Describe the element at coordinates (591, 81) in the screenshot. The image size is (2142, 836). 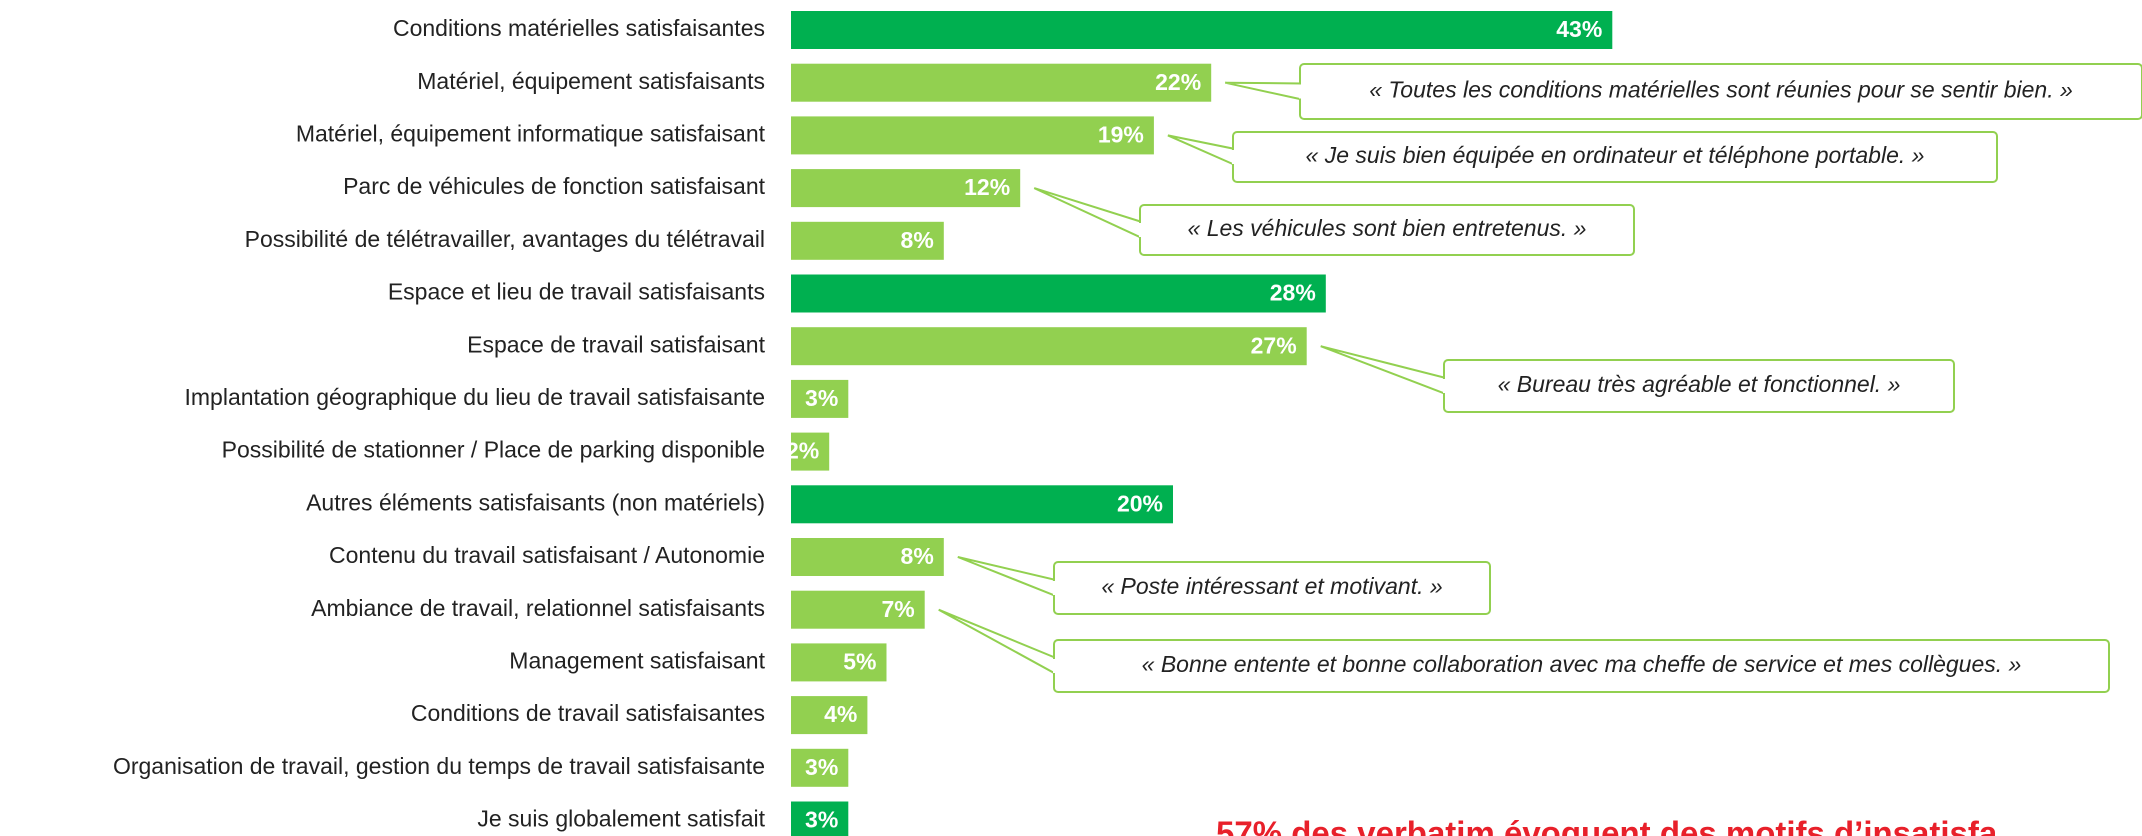
I see `category-label: Matériel, équipement satisfaisants` at that location.